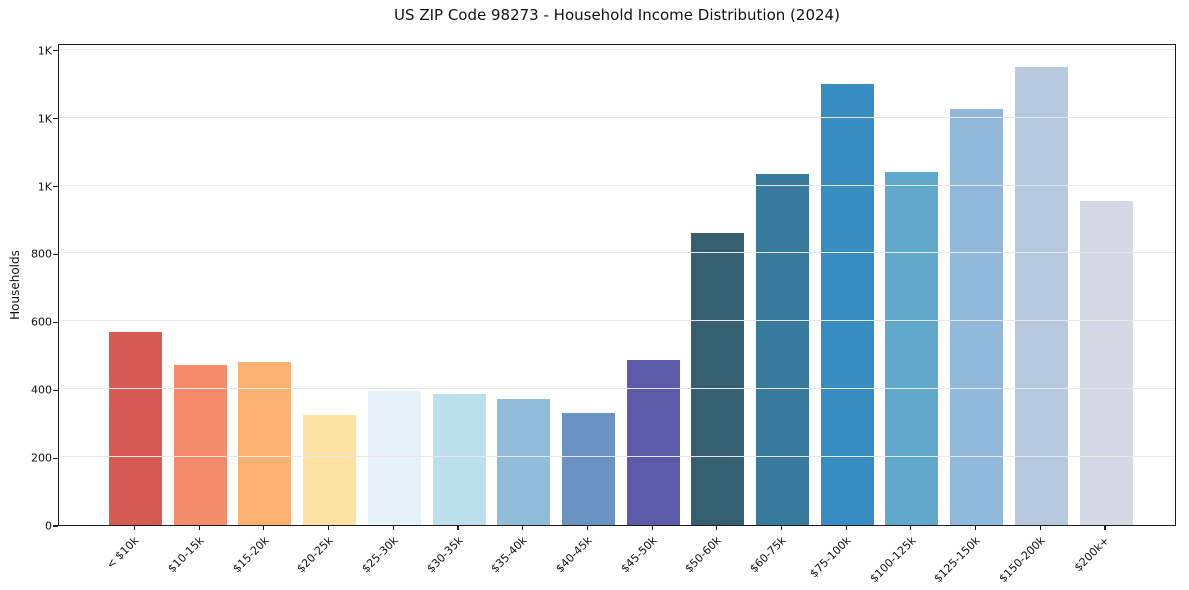  Describe the element at coordinates (588, 469) in the screenshot. I see `bar-$40-45k` at that location.